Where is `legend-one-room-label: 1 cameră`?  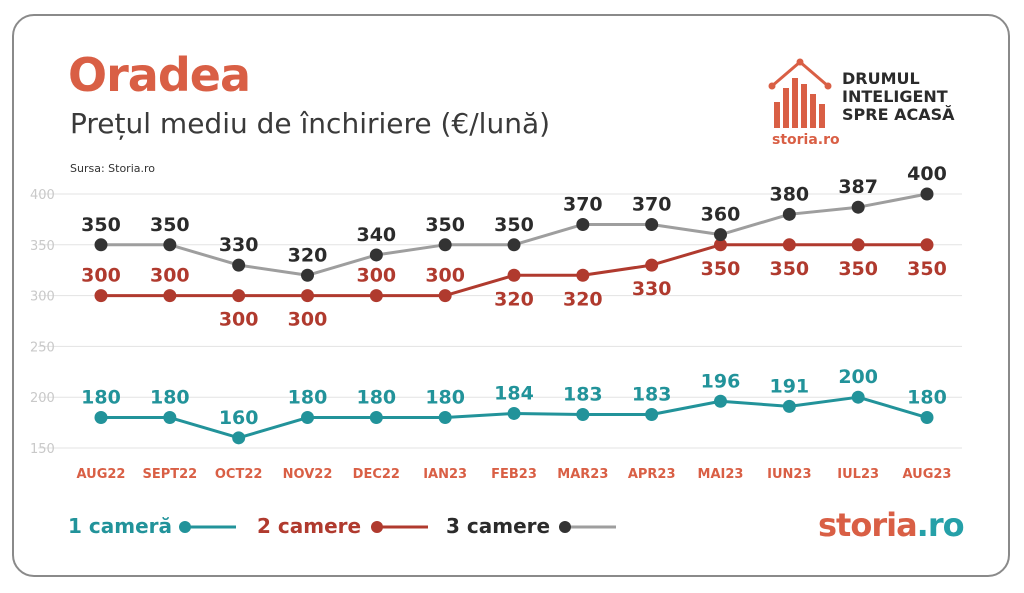 legend-one-room-label: 1 cameră is located at coordinates (120, 526).